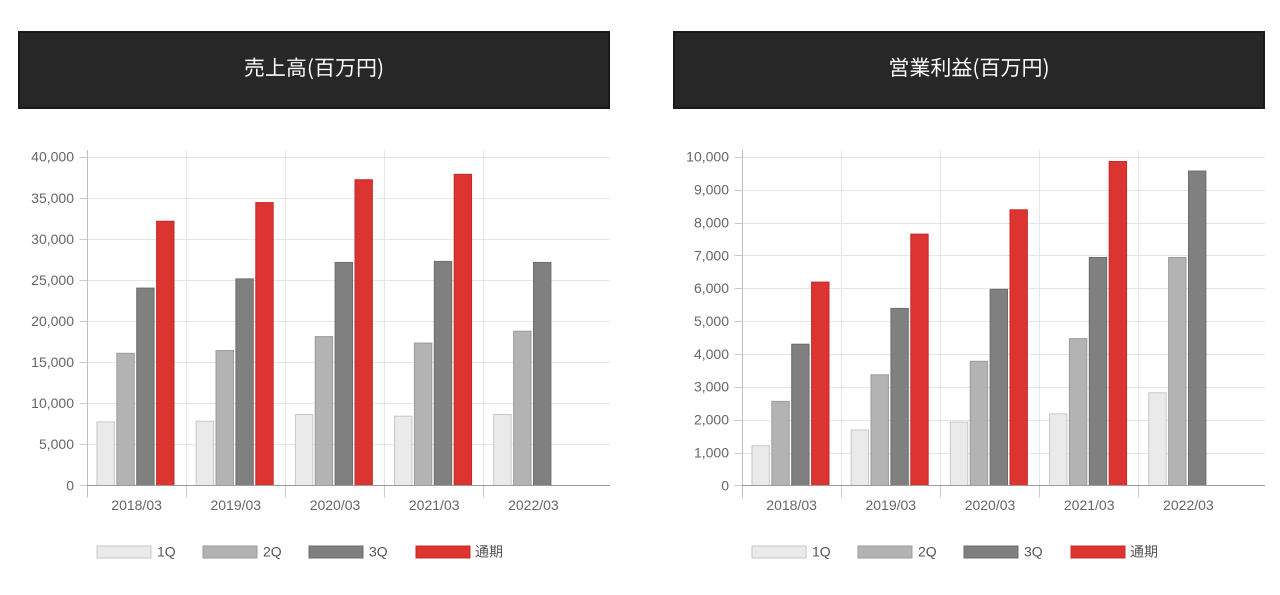 The width and height of the screenshot is (1280, 595). What do you see at coordinates (711, 452) in the screenshot?
I see `svg-text: 1,000` at bounding box center [711, 452].